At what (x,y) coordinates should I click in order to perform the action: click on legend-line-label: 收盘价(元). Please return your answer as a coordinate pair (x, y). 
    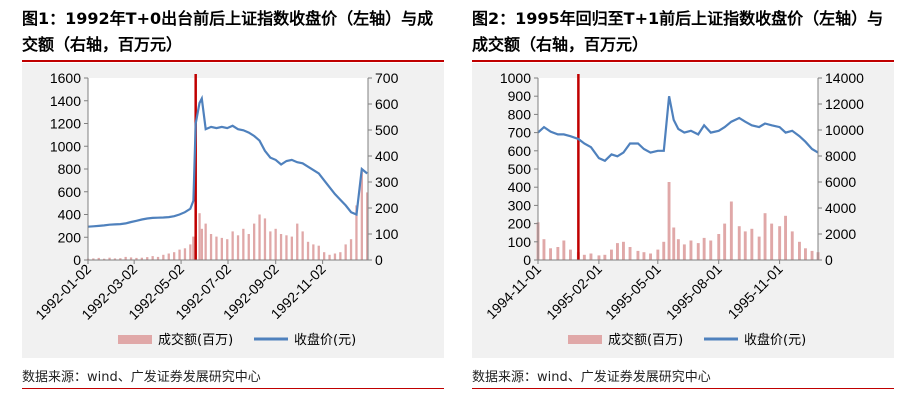
    Looking at the image, I should click on (775, 340).